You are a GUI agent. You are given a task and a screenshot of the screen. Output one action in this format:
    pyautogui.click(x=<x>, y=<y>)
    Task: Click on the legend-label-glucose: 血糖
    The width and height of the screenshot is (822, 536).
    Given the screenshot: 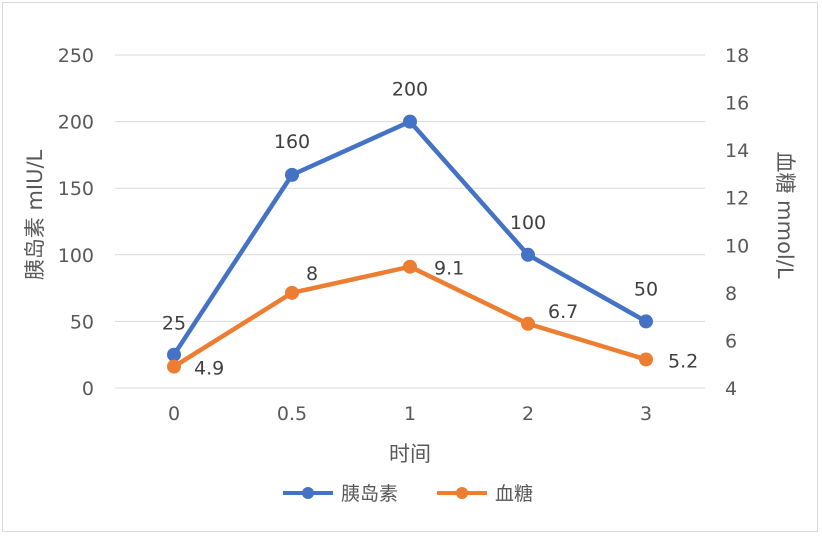 What is the action you would take?
    pyautogui.click(x=514, y=494)
    